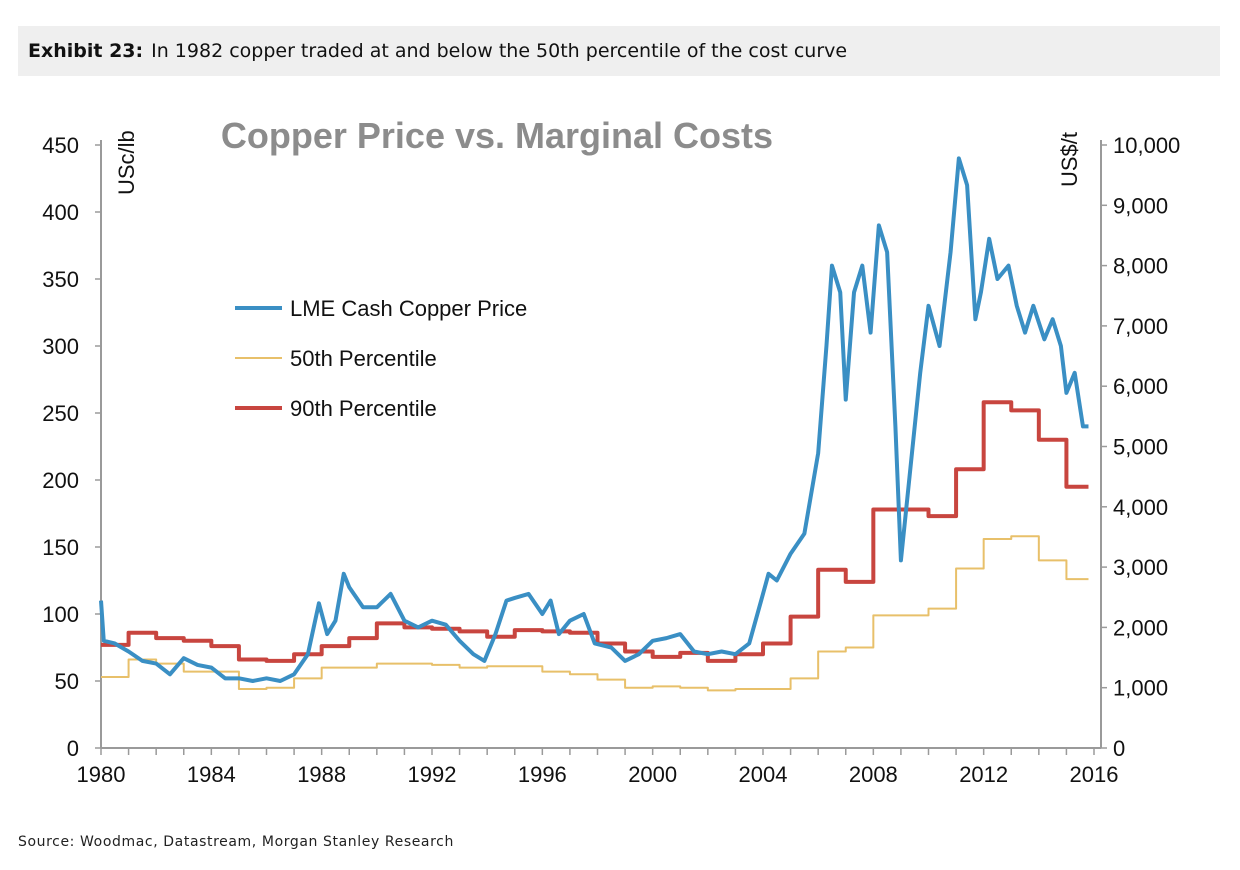 The height and width of the screenshot is (870, 1240). I want to click on legend-label: LME Cash Copper Price, so click(408, 308).